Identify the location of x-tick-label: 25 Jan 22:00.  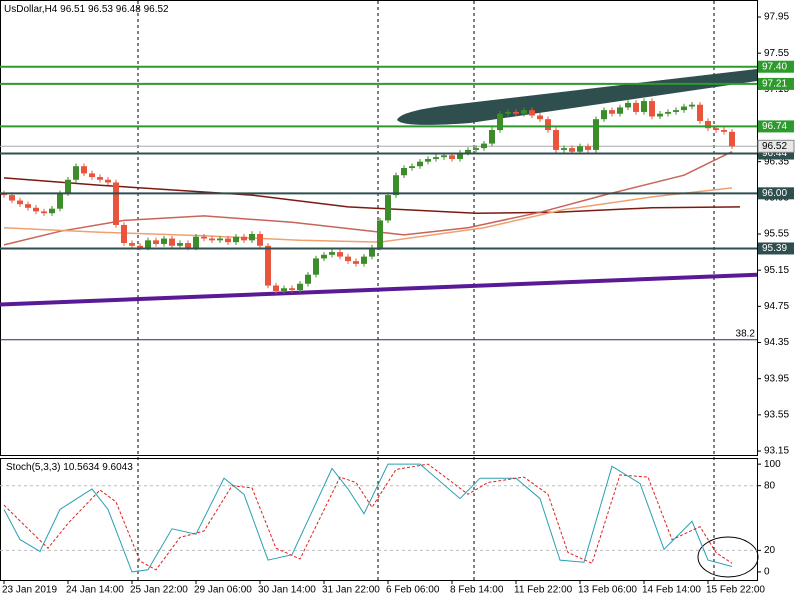
(159, 590).